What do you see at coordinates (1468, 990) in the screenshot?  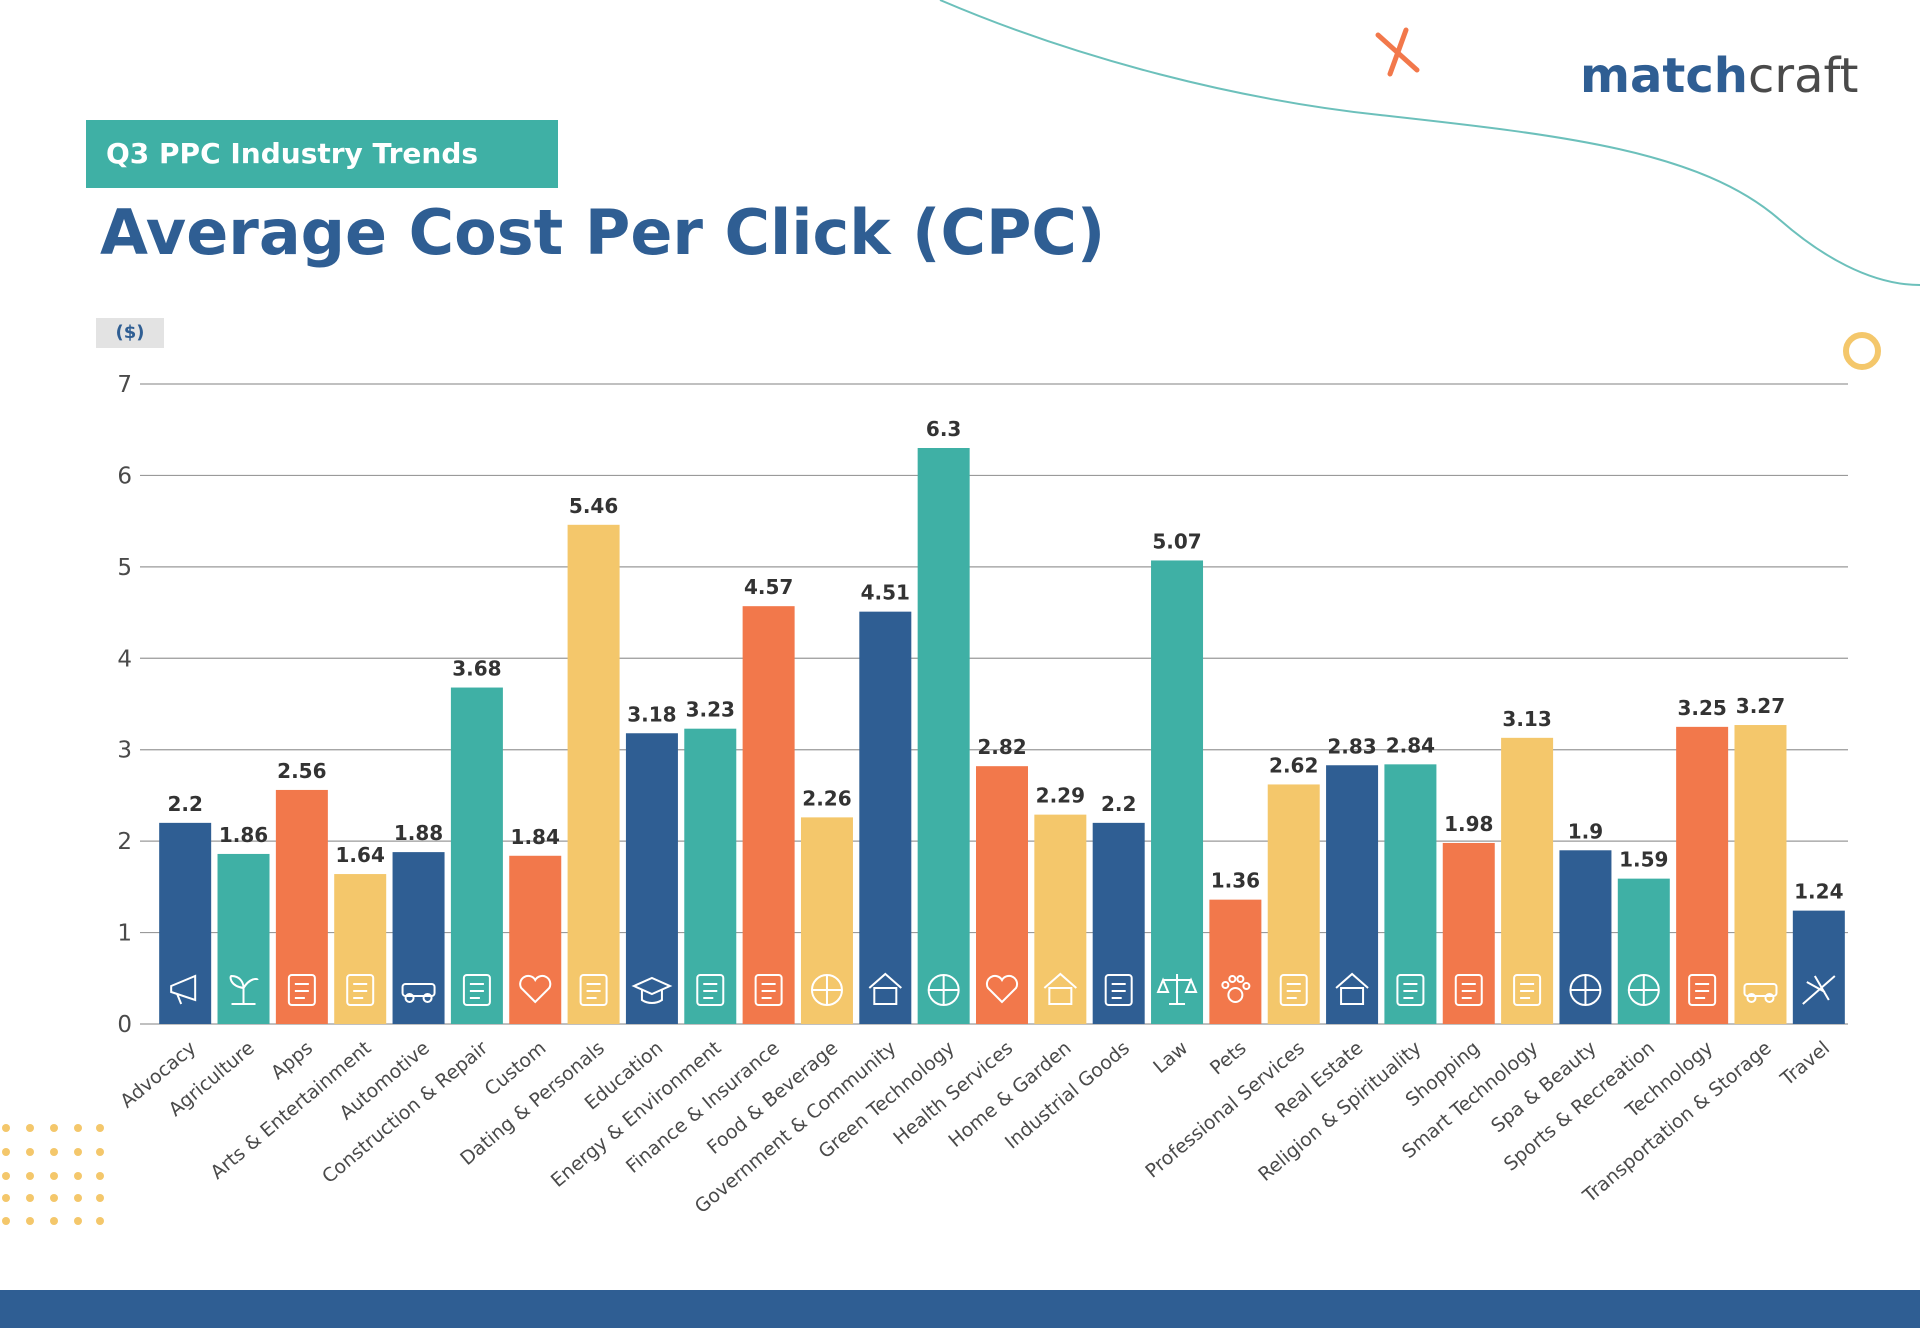 I see `shopping-bag-icon` at bounding box center [1468, 990].